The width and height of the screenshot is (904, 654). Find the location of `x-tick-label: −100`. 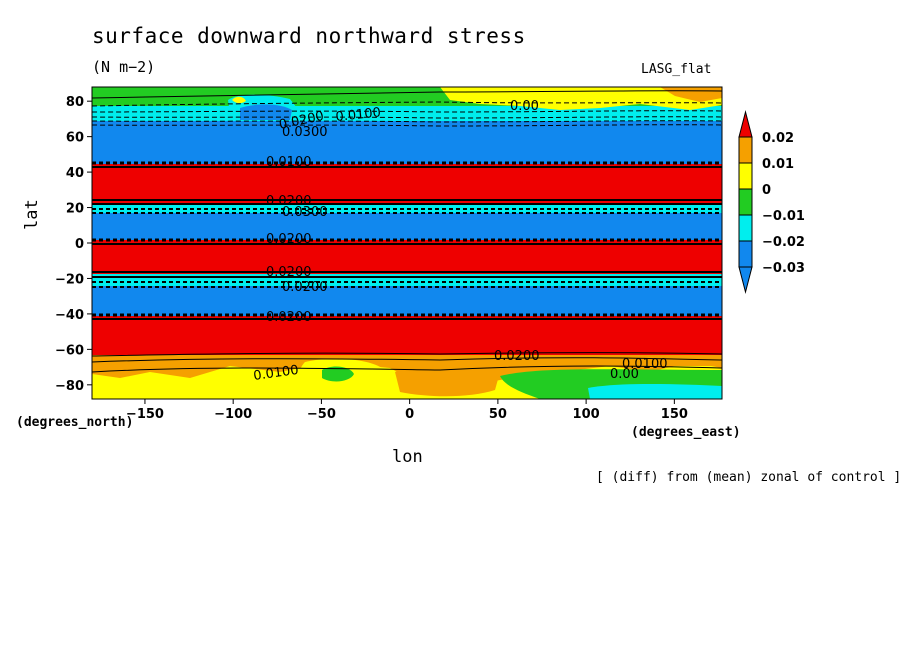

x-tick-label: −100 is located at coordinates (233, 414).